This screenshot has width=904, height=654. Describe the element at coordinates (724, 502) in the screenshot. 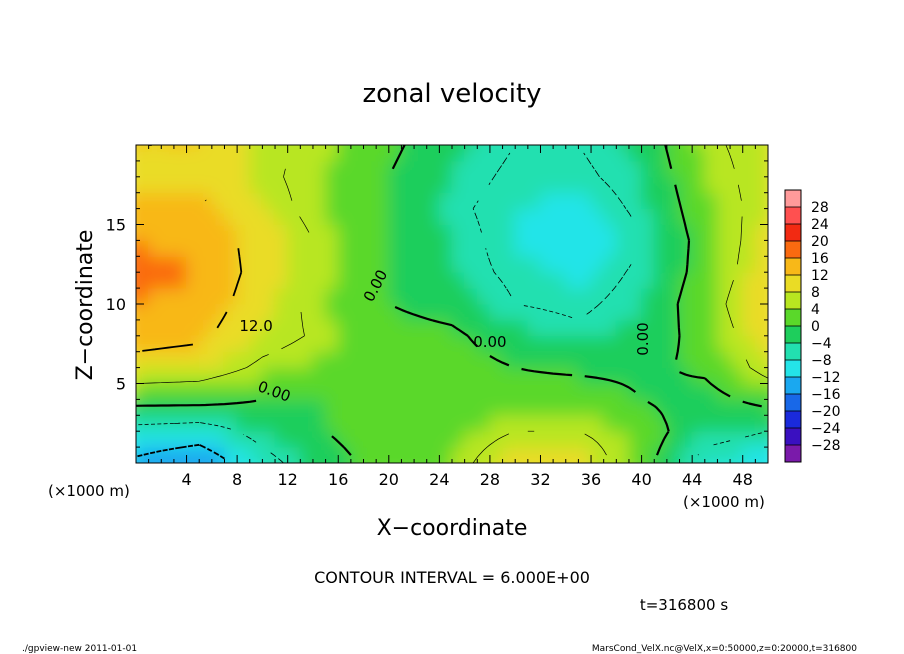

I see `x-unit-note-right: (×1000 m)` at that location.